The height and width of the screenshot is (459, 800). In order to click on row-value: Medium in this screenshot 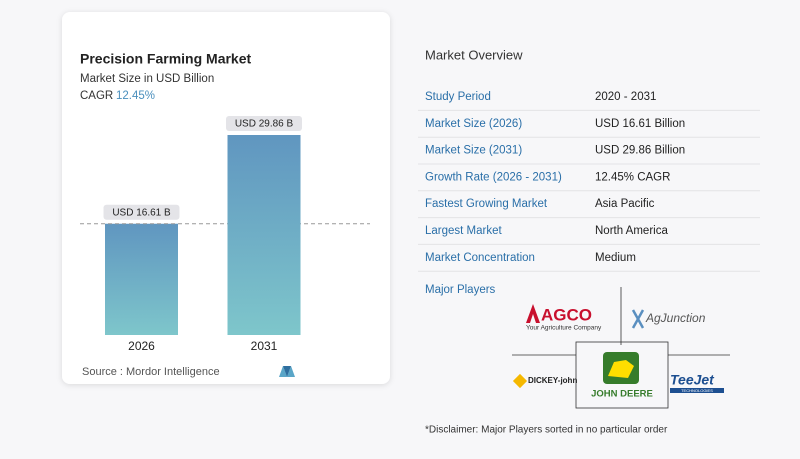, I will do `click(615, 258)`.